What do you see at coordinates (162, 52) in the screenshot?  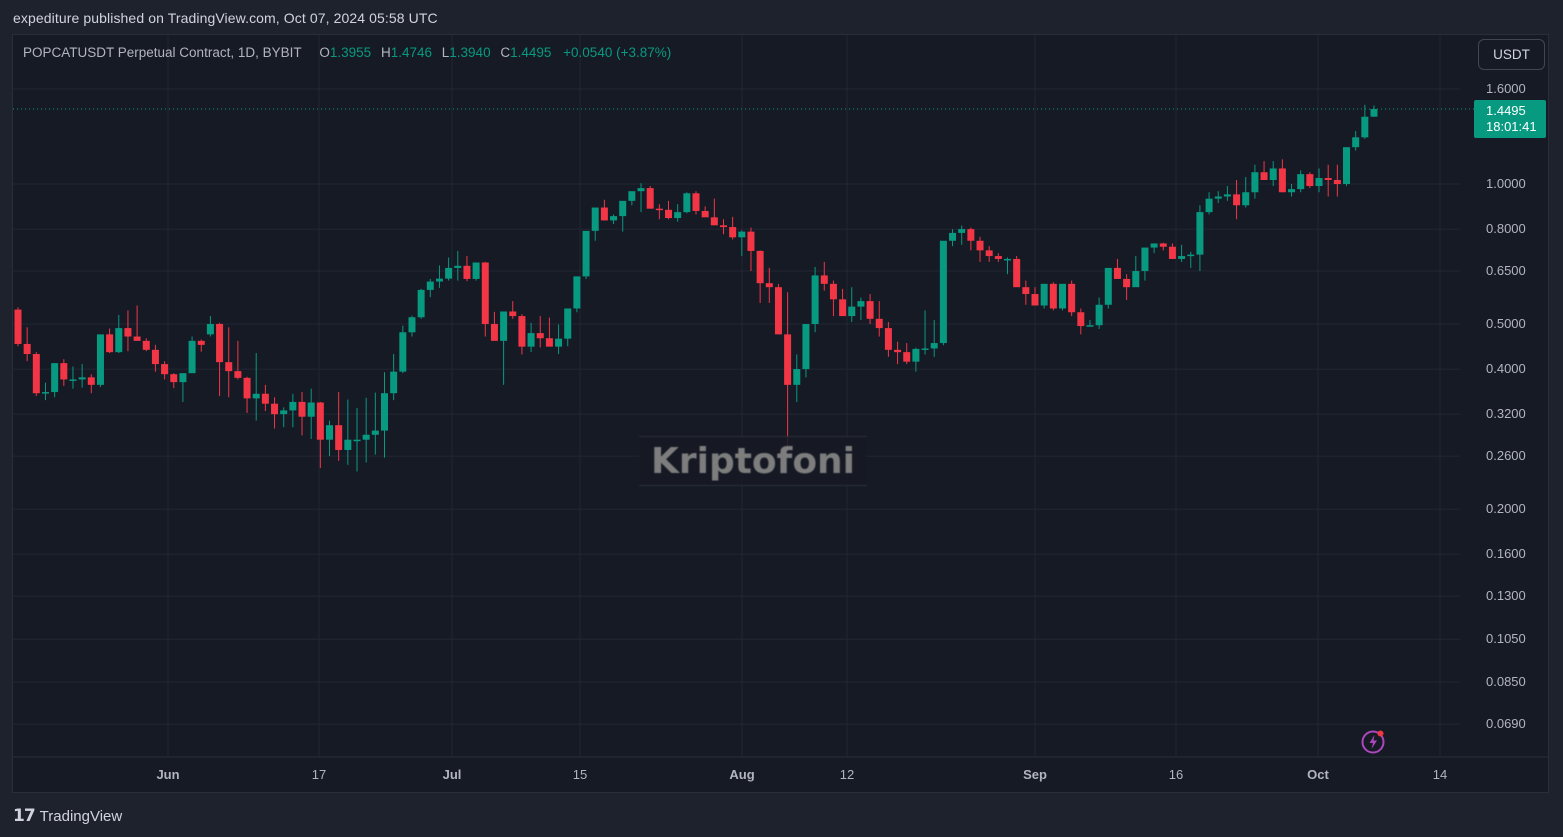 I see `symbol-title: POPCATUSDT Perpetual Contract, 1D, BYBIT` at bounding box center [162, 52].